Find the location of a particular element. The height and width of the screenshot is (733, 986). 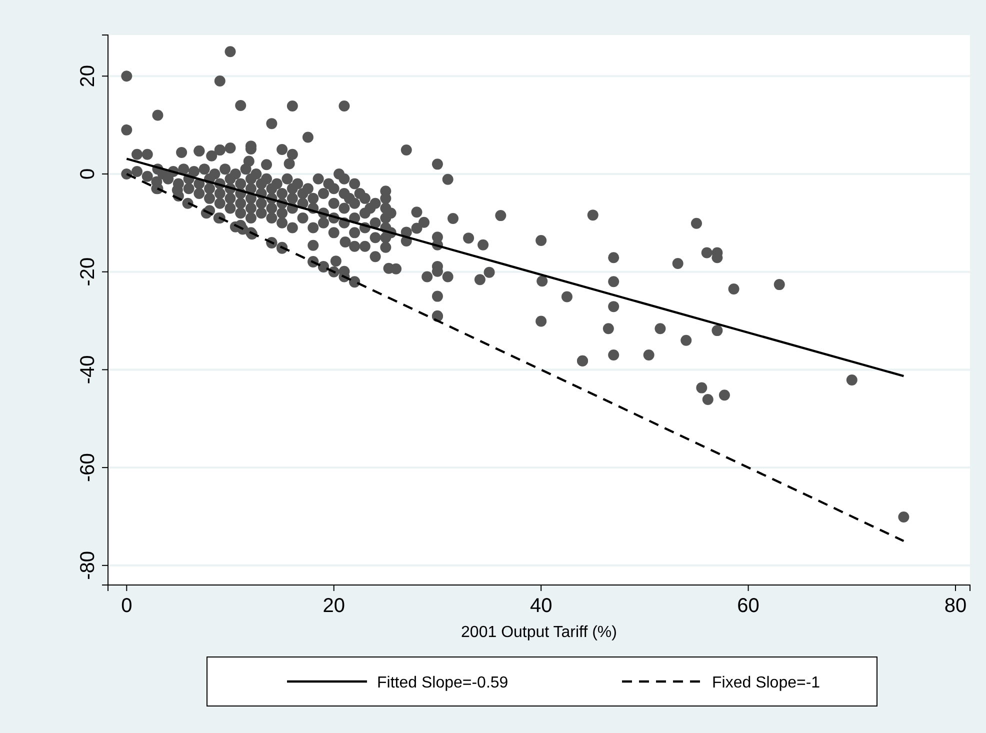

x-tick-label: 20 is located at coordinates (333, 606).